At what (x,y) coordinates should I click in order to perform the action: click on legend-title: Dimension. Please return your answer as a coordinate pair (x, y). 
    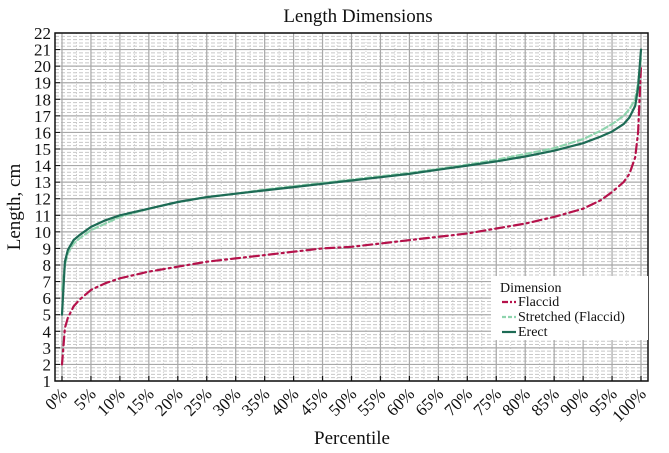
    Looking at the image, I should click on (530, 288).